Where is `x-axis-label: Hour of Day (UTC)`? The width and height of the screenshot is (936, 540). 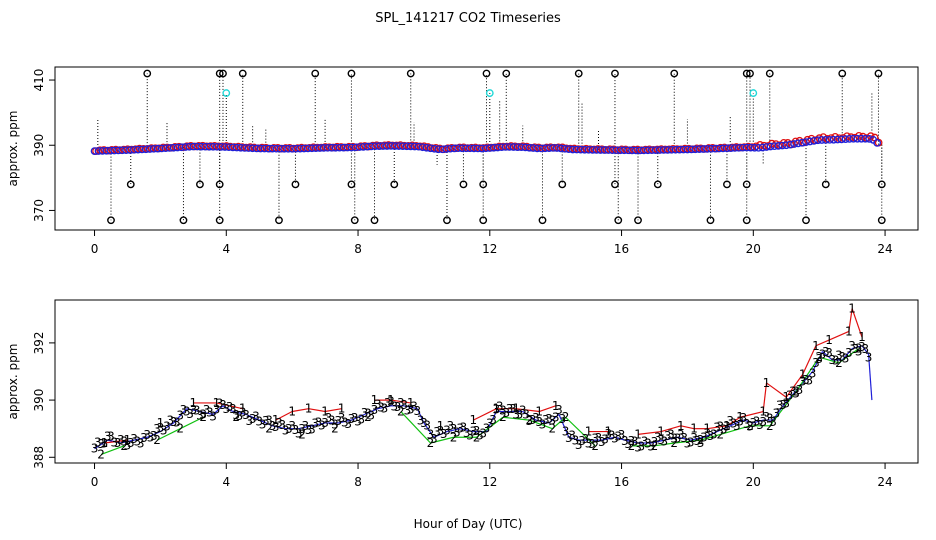
x-axis-label: Hour of Day (UTC) is located at coordinates (468, 524).